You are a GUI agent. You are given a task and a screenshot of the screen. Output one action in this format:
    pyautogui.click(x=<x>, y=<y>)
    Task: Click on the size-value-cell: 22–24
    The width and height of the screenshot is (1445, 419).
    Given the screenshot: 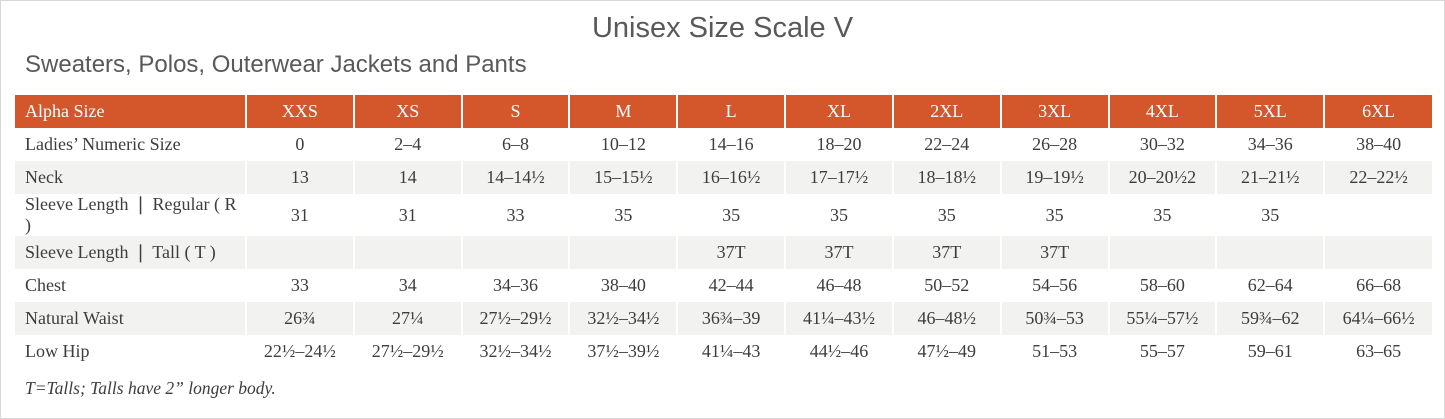 What is the action you would take?
    pyautogui.click(x=946, y=144)
    